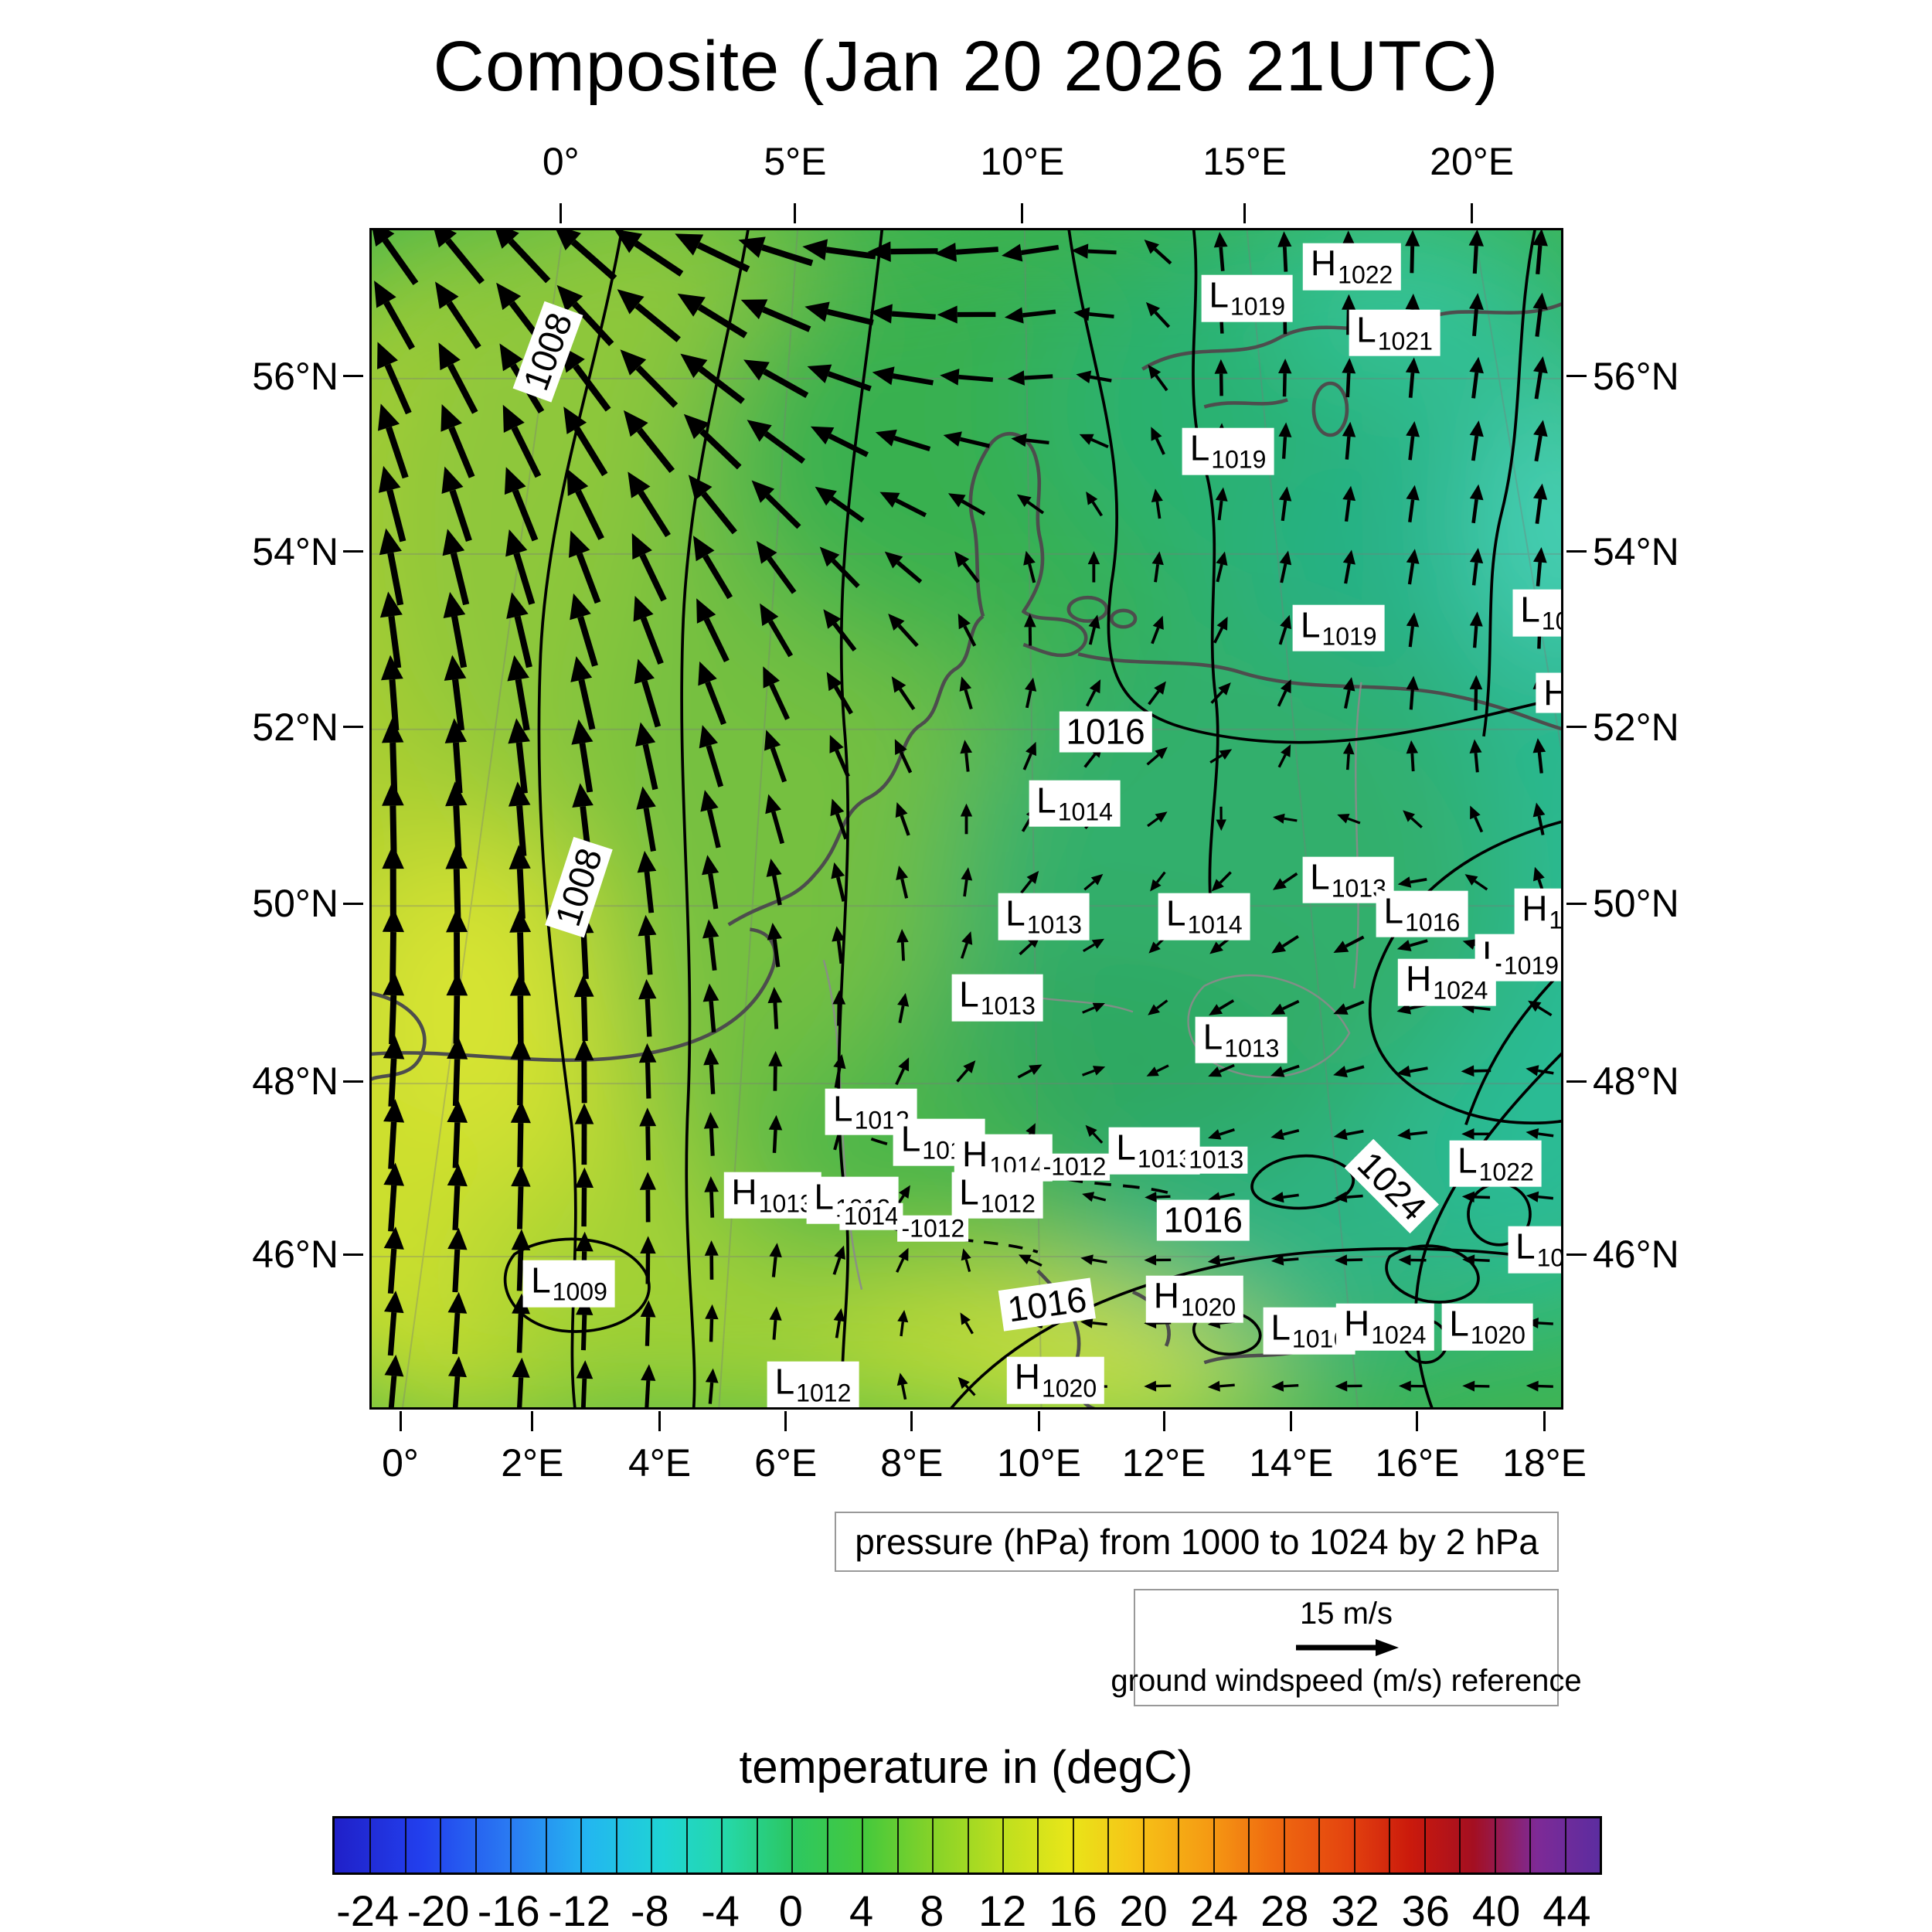 This screenshot has height=1932, width=1932. I want to click on colorbar-tick-label: -12, so click(579, 1909).